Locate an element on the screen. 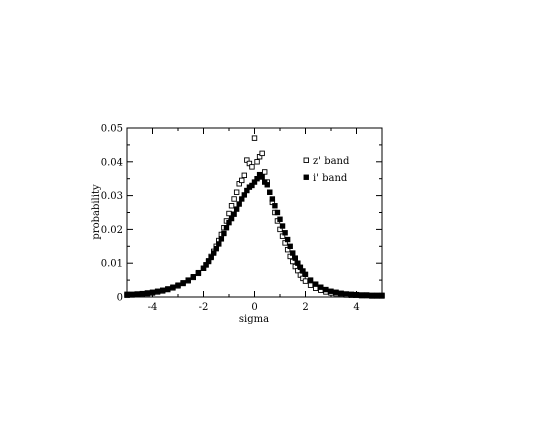 Image resolution: width=550 pixels, height=425 pixels. y-tick-label: 0.04 is located at coordinates (112, 162).